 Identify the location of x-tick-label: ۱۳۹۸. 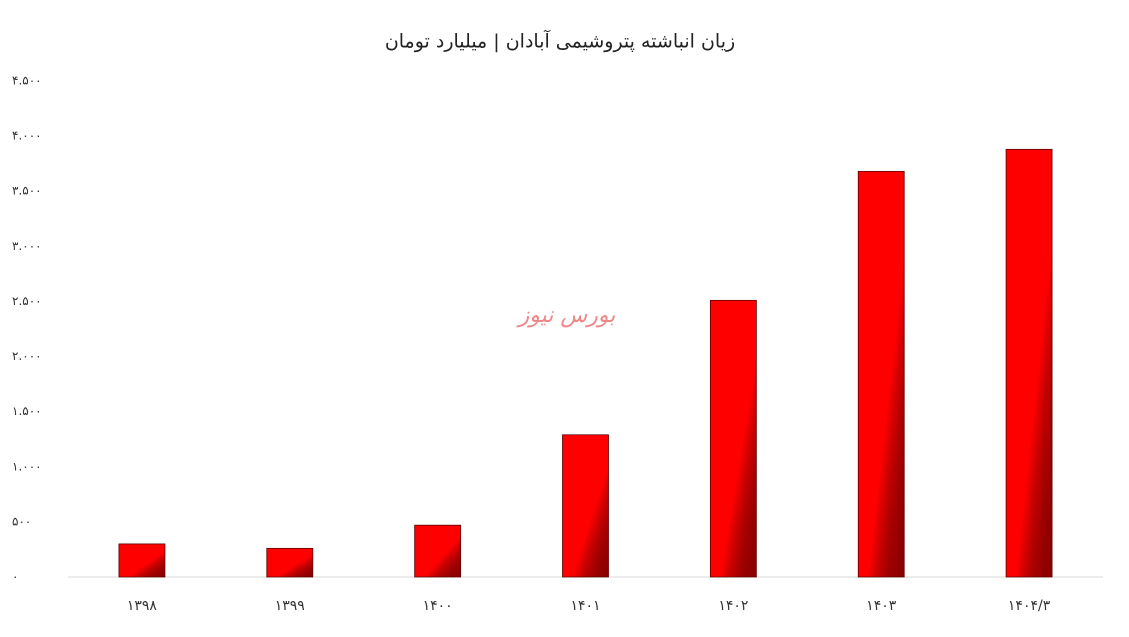
(142, 606).